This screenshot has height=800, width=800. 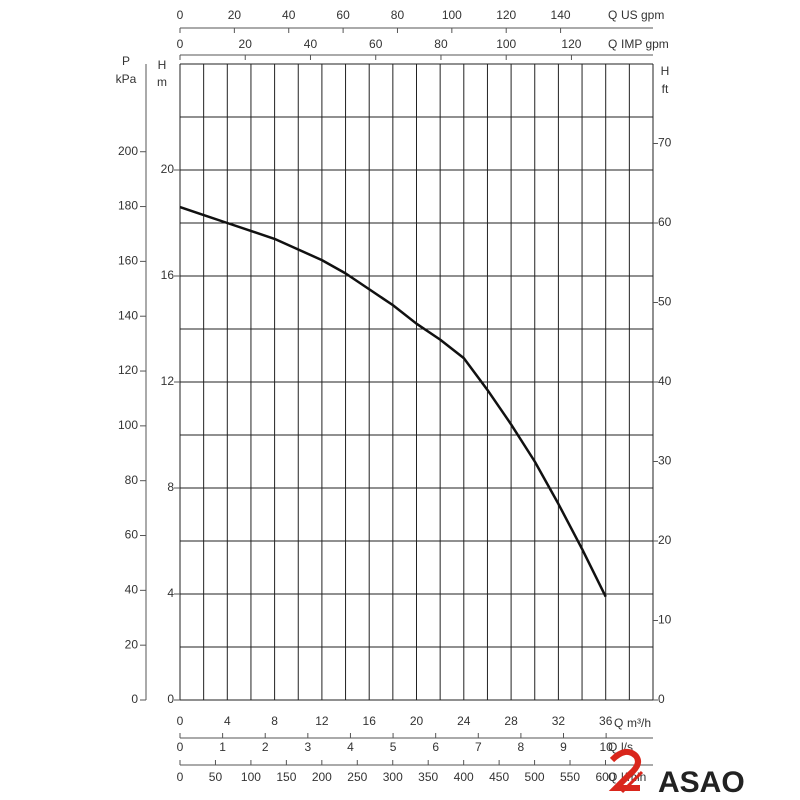 I want to click on x-axis-name: Q, so click(x=618, y=723).